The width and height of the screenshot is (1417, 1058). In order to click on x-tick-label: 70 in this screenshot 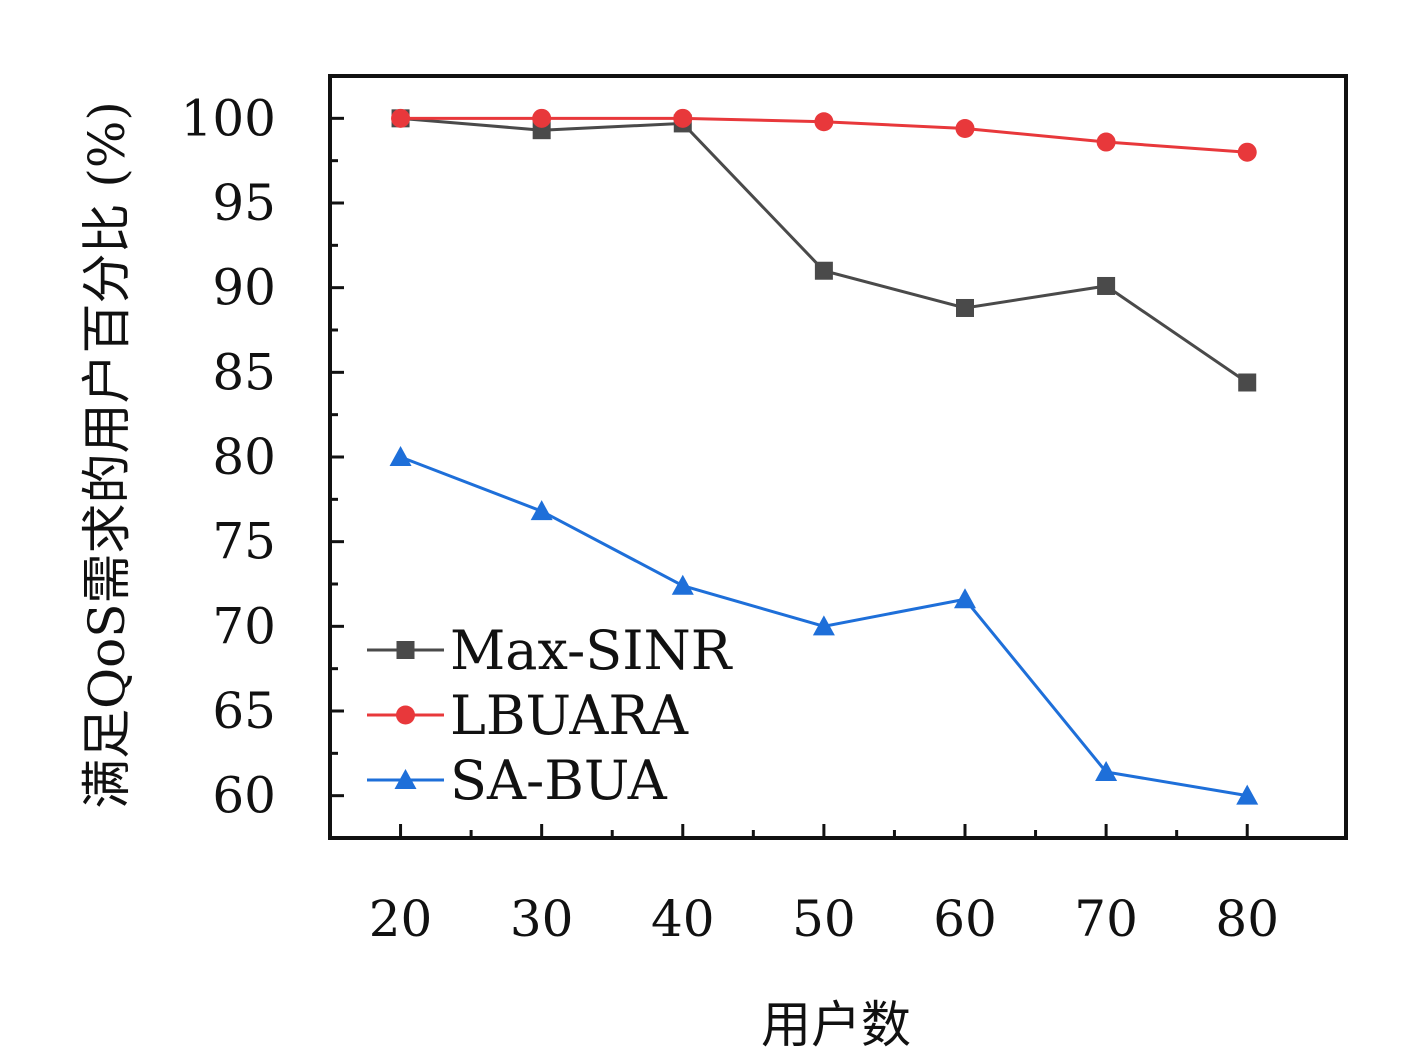, I will do `click(1106, 919)`.